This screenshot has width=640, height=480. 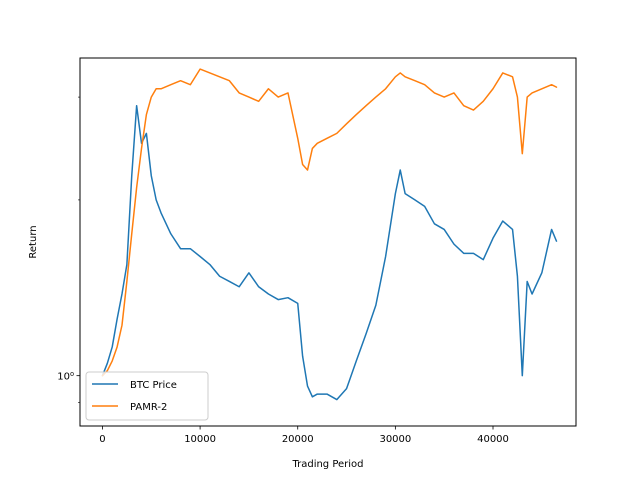 What do you see at coordinates (200, 439) in the screenshot?
I see `x-tick-label: 10000` at bounding box center [200, 439].